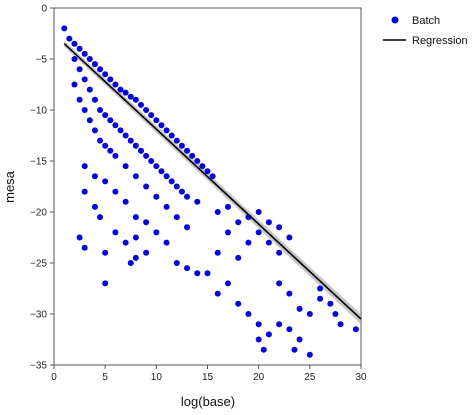 The image size is (474, 415). I want to click on y-axis: 0 −5 −10 −15 −20 −25 −30 −35, so click(42, 188).